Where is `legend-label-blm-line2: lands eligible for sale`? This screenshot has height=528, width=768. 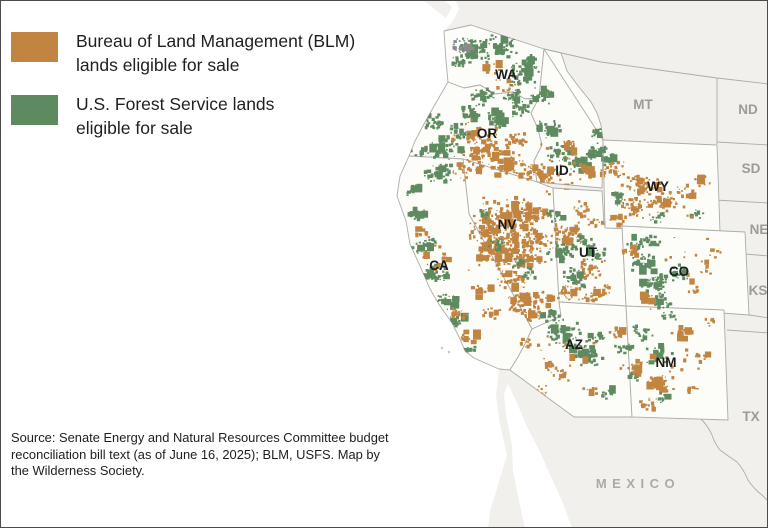 legend-label-blm-line2: lands eligible for sale is located at coordinates (158, 65).